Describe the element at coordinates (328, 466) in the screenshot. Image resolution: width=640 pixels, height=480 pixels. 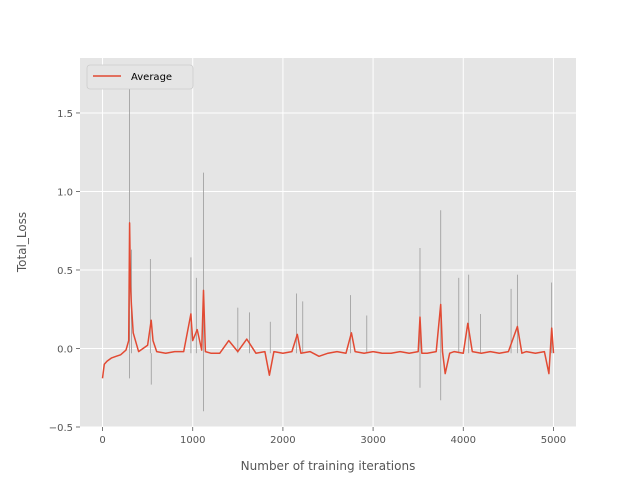
I see `x-axis-label: Number of training iterations` at that location.